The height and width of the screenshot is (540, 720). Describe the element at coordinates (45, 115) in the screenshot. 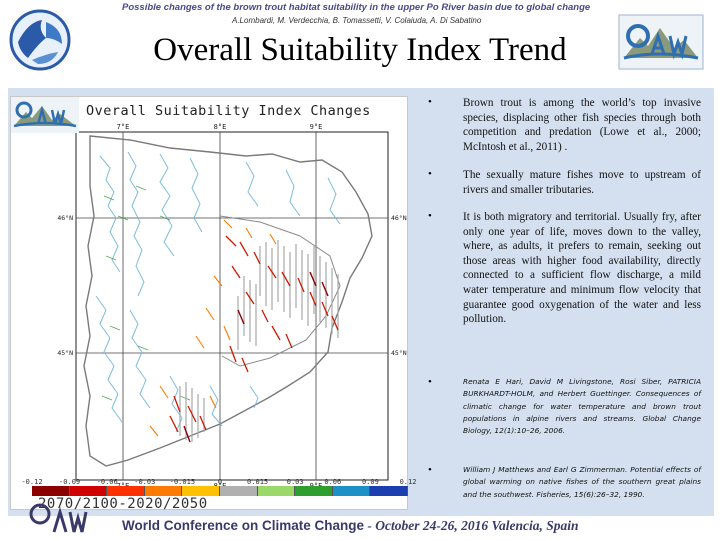

I see `figure-logo-icon` at that location.